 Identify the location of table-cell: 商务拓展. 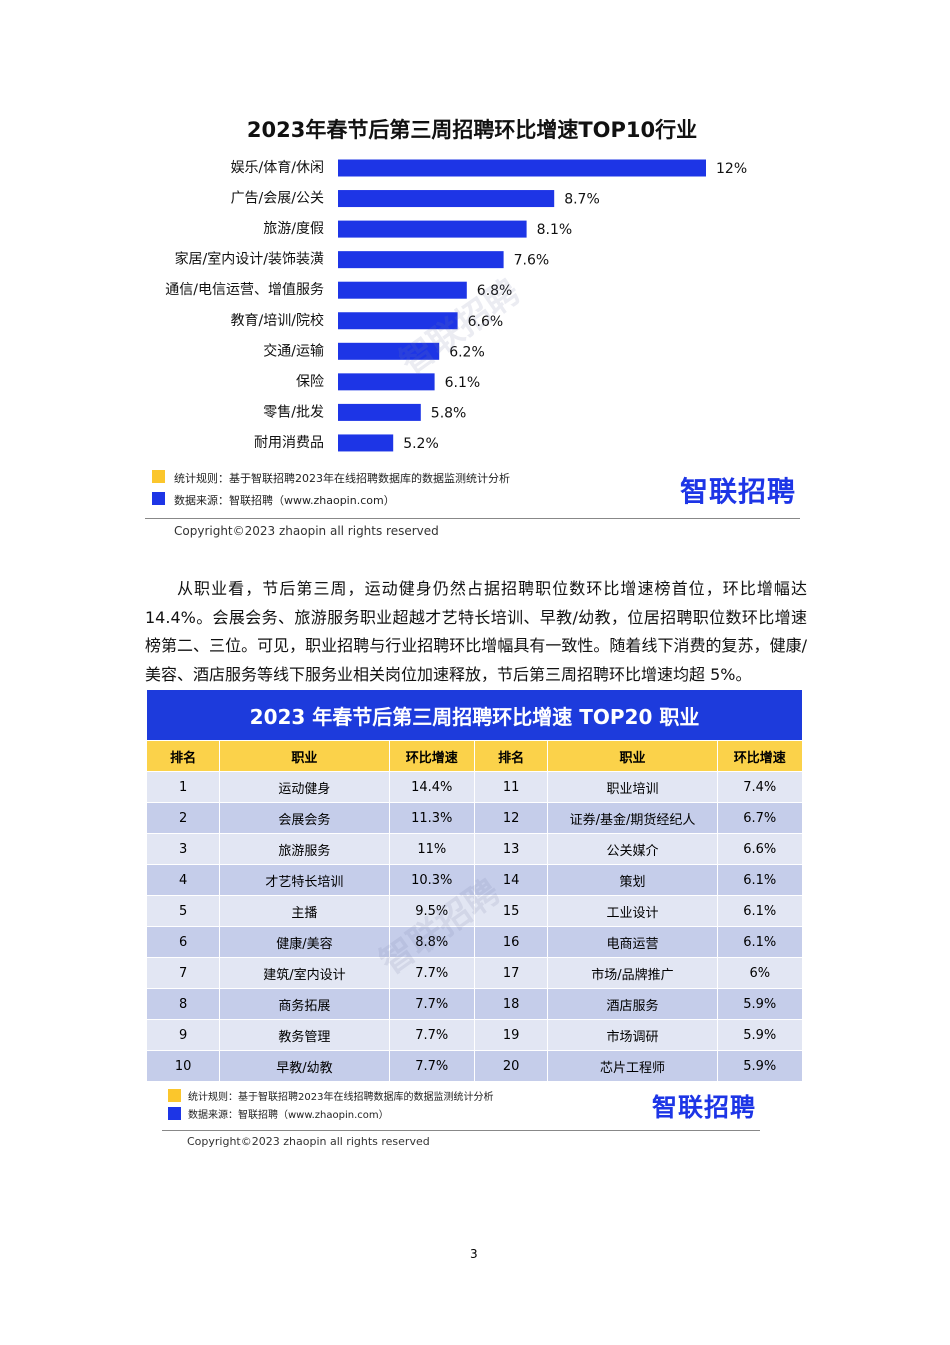
(304, 1004).